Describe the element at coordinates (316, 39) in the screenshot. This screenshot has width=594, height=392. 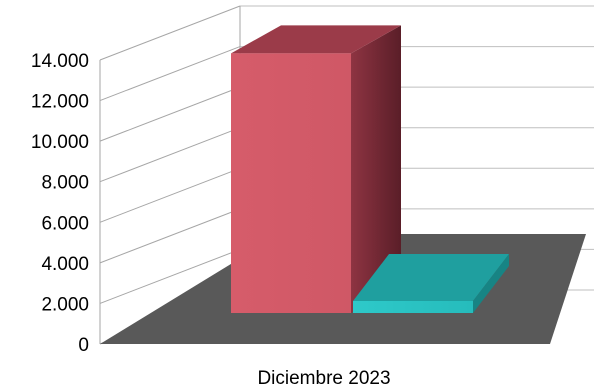
I see `bar-series-1-top` at that location.